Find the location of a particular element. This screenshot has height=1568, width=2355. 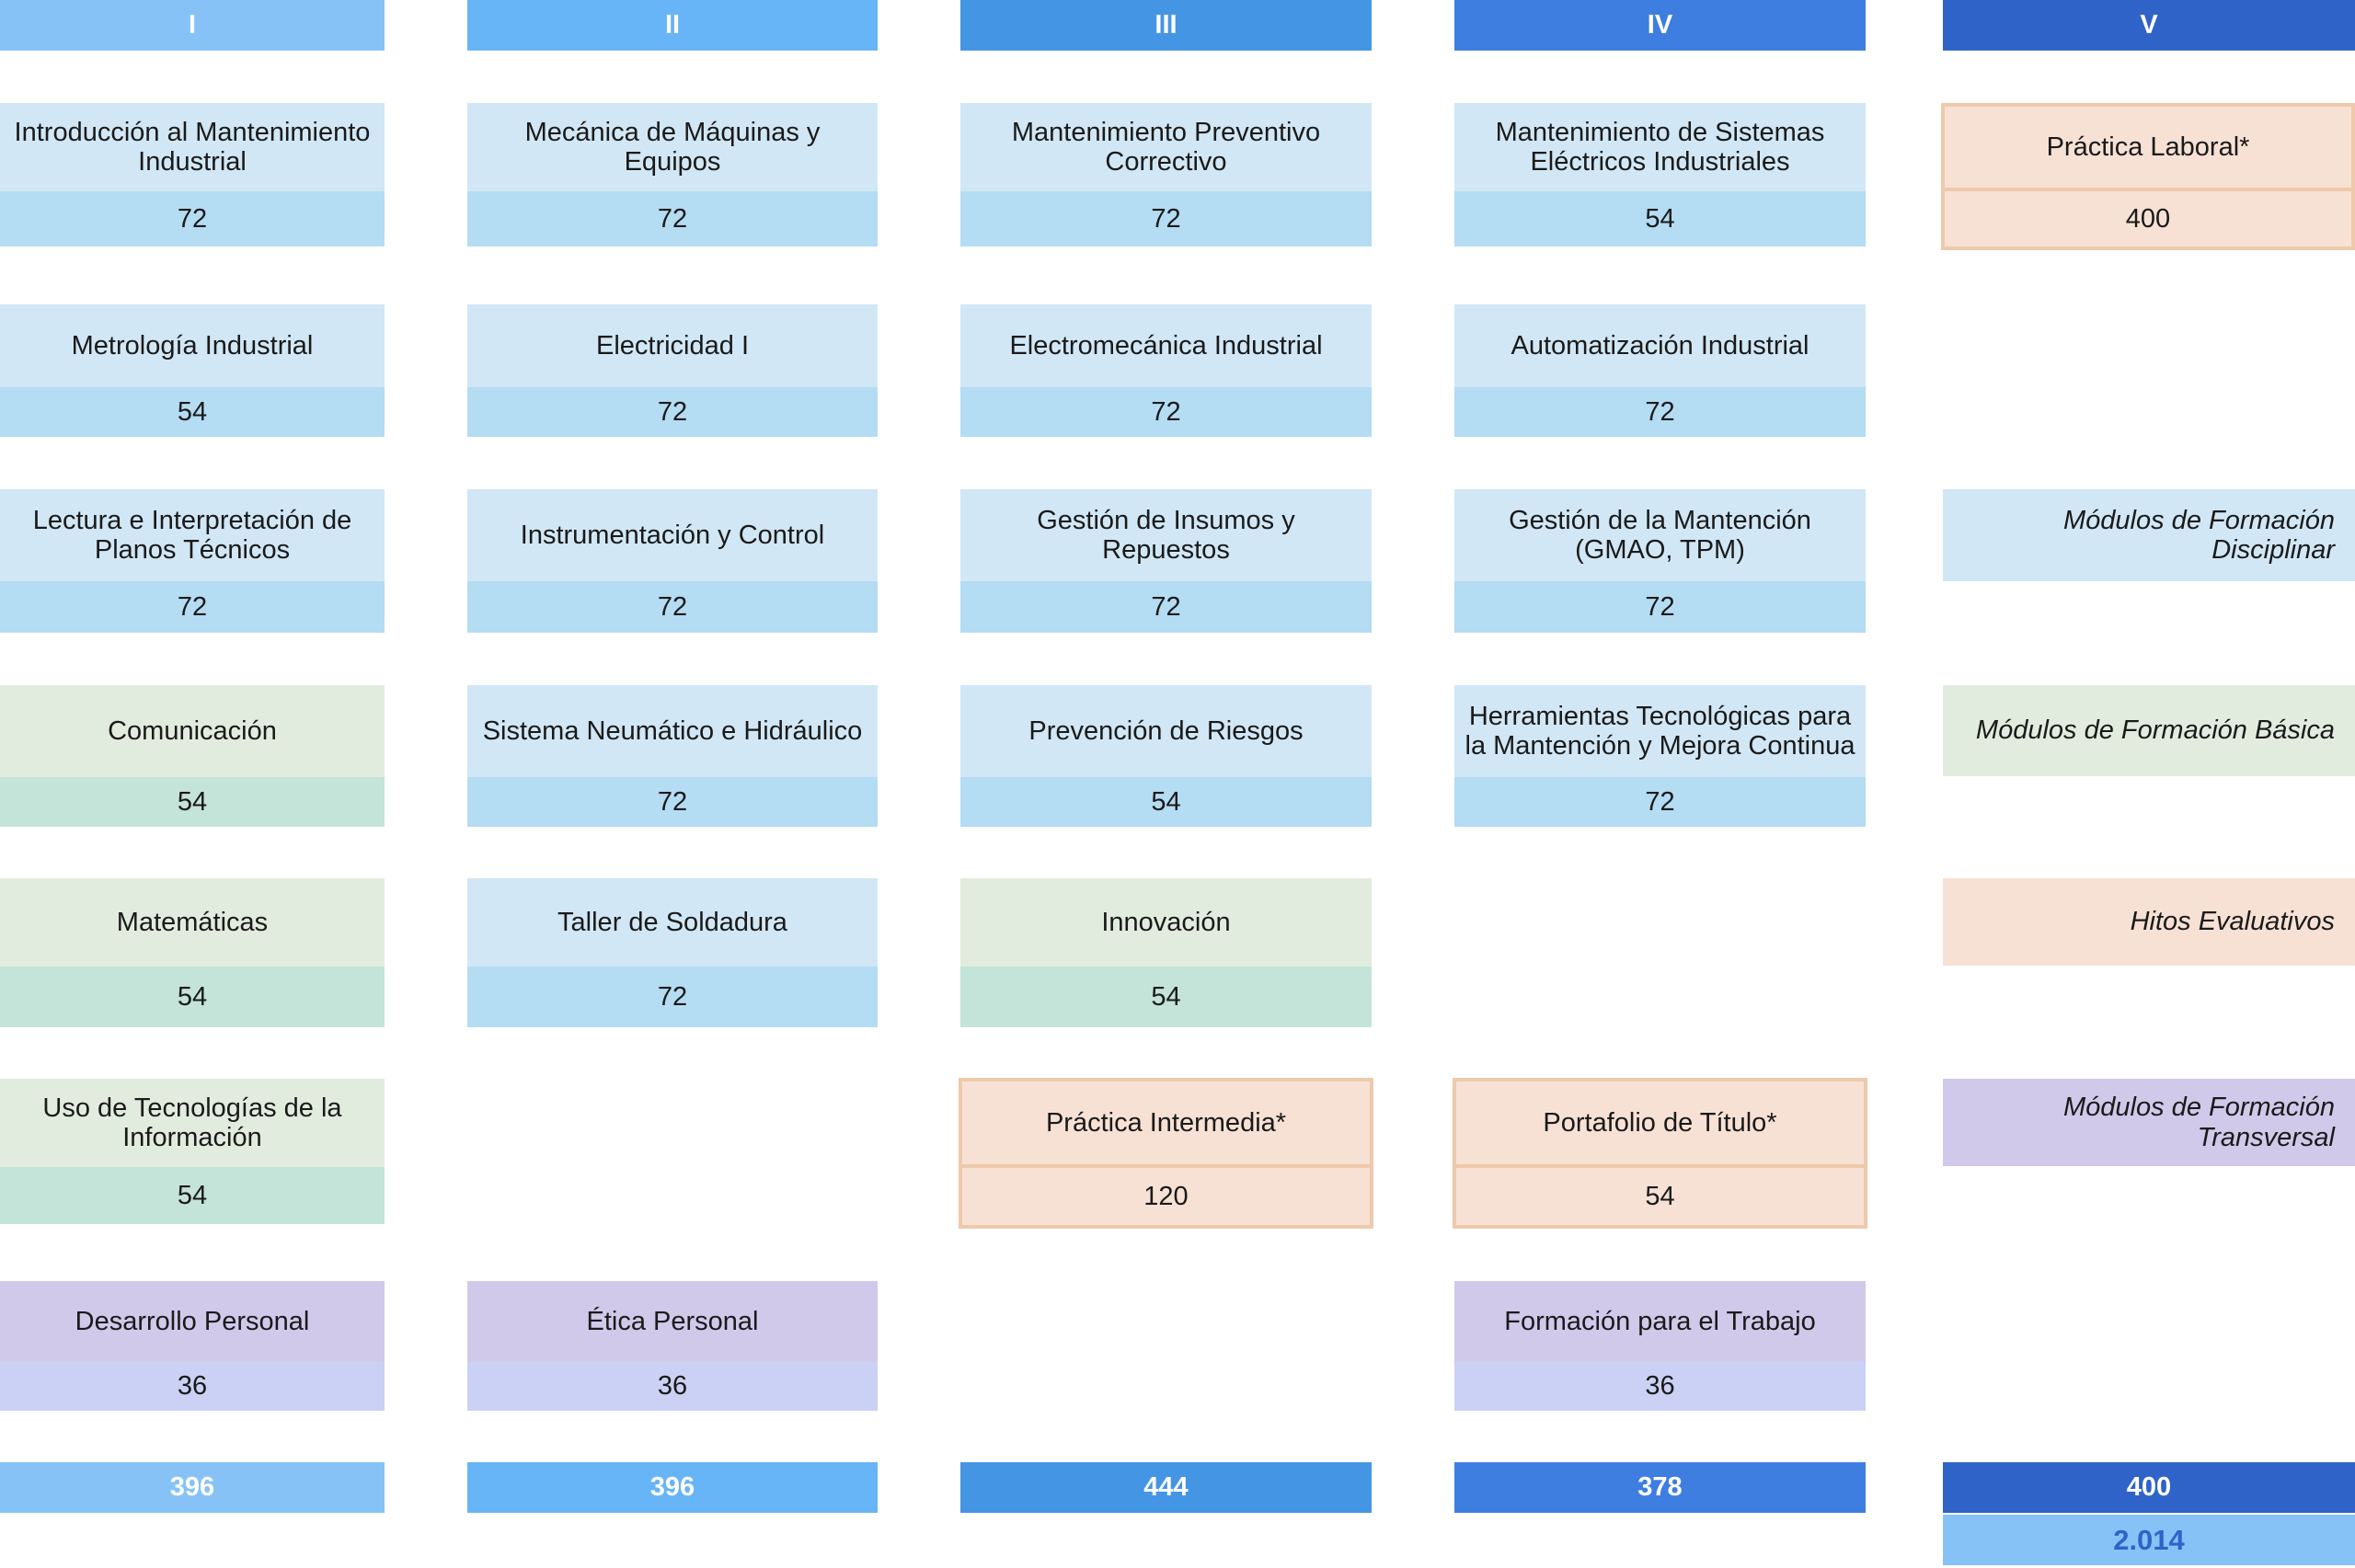

module-name: Comunicación is located at coordinates (192, 731).